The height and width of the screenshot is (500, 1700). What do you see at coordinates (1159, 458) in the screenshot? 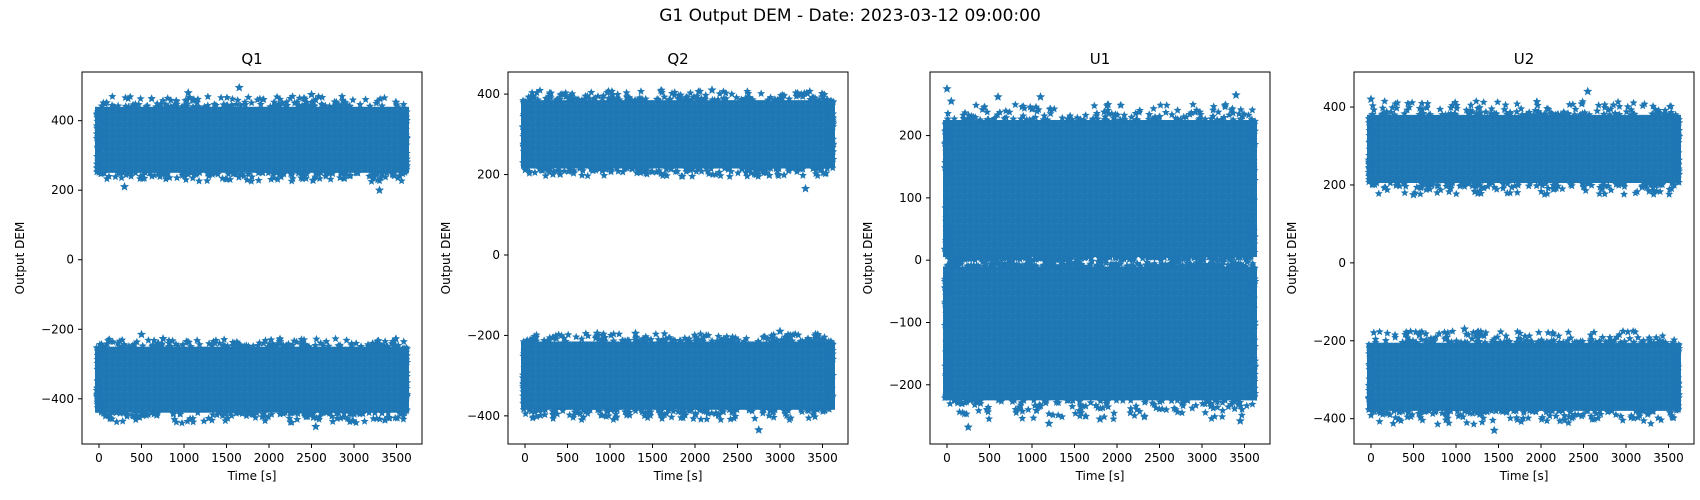
I see `x-tick-label: 2500` at bounding box center [1159, 458].